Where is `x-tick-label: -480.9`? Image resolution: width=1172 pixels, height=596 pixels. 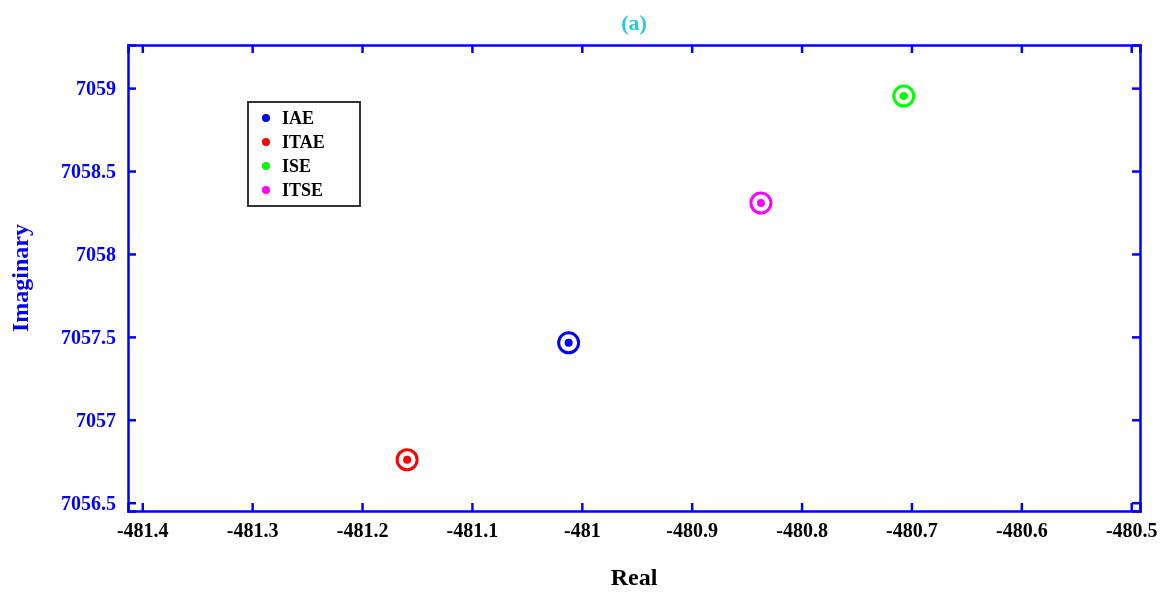
x-tick-label: -480.9 is located at coordinates (692, 530).